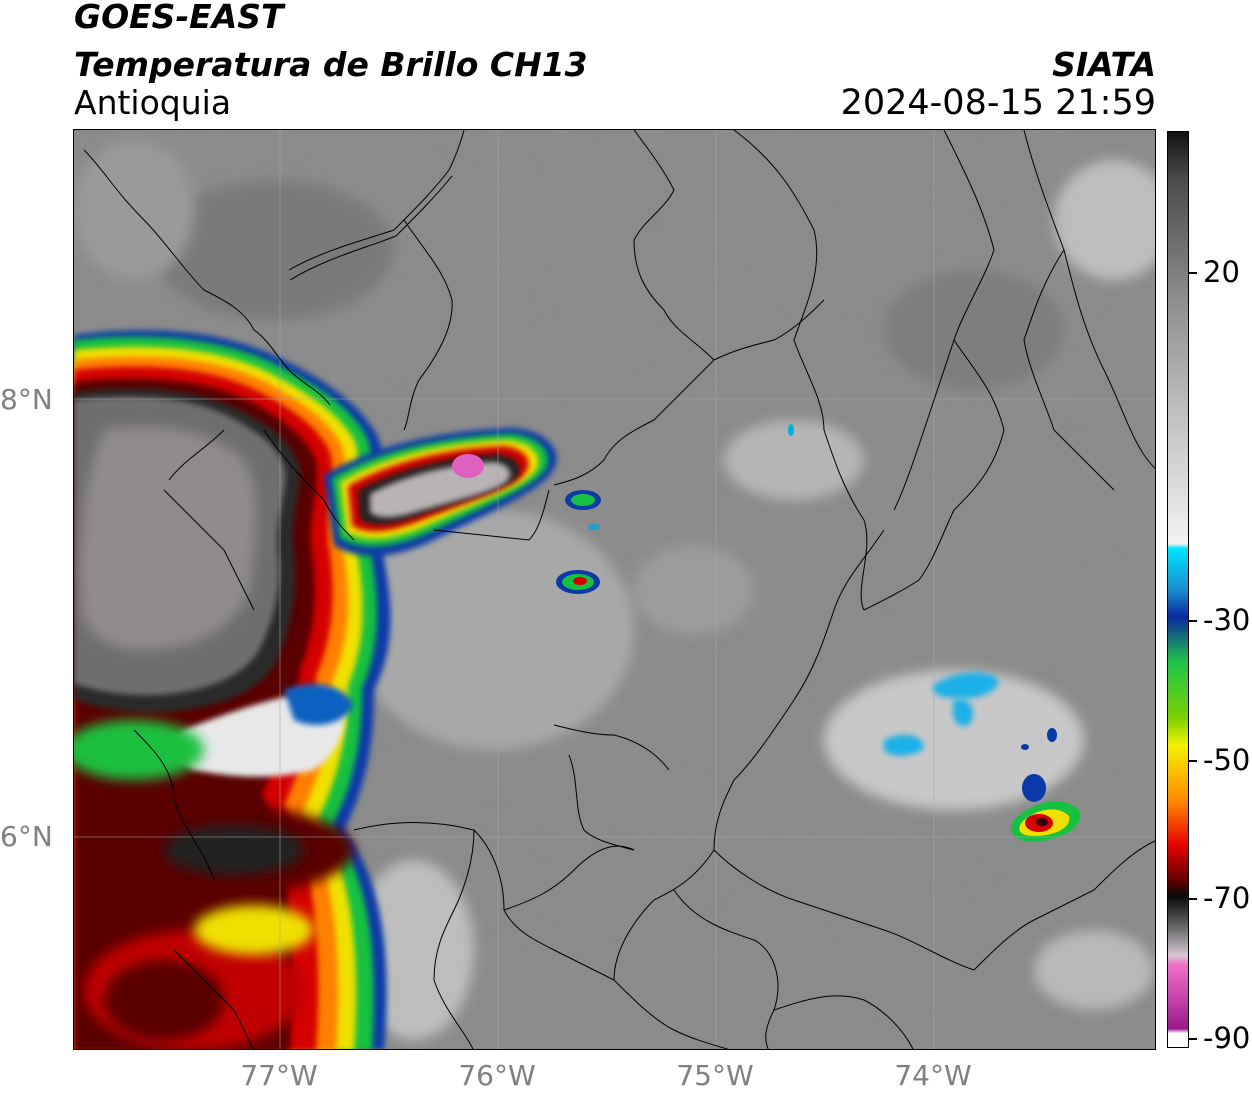 The width and height of the screenshot is (1252, 1099). I want to click on lon-label-77w: 77°W, so click(279, 1075).